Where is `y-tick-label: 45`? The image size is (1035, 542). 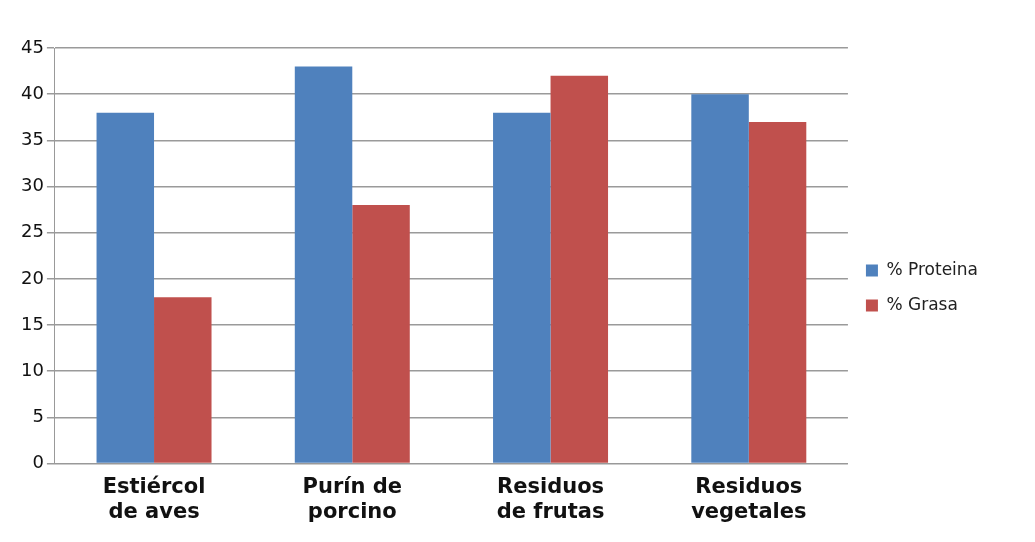 y-tick-label: 45 is located at coordinates (32, 46).